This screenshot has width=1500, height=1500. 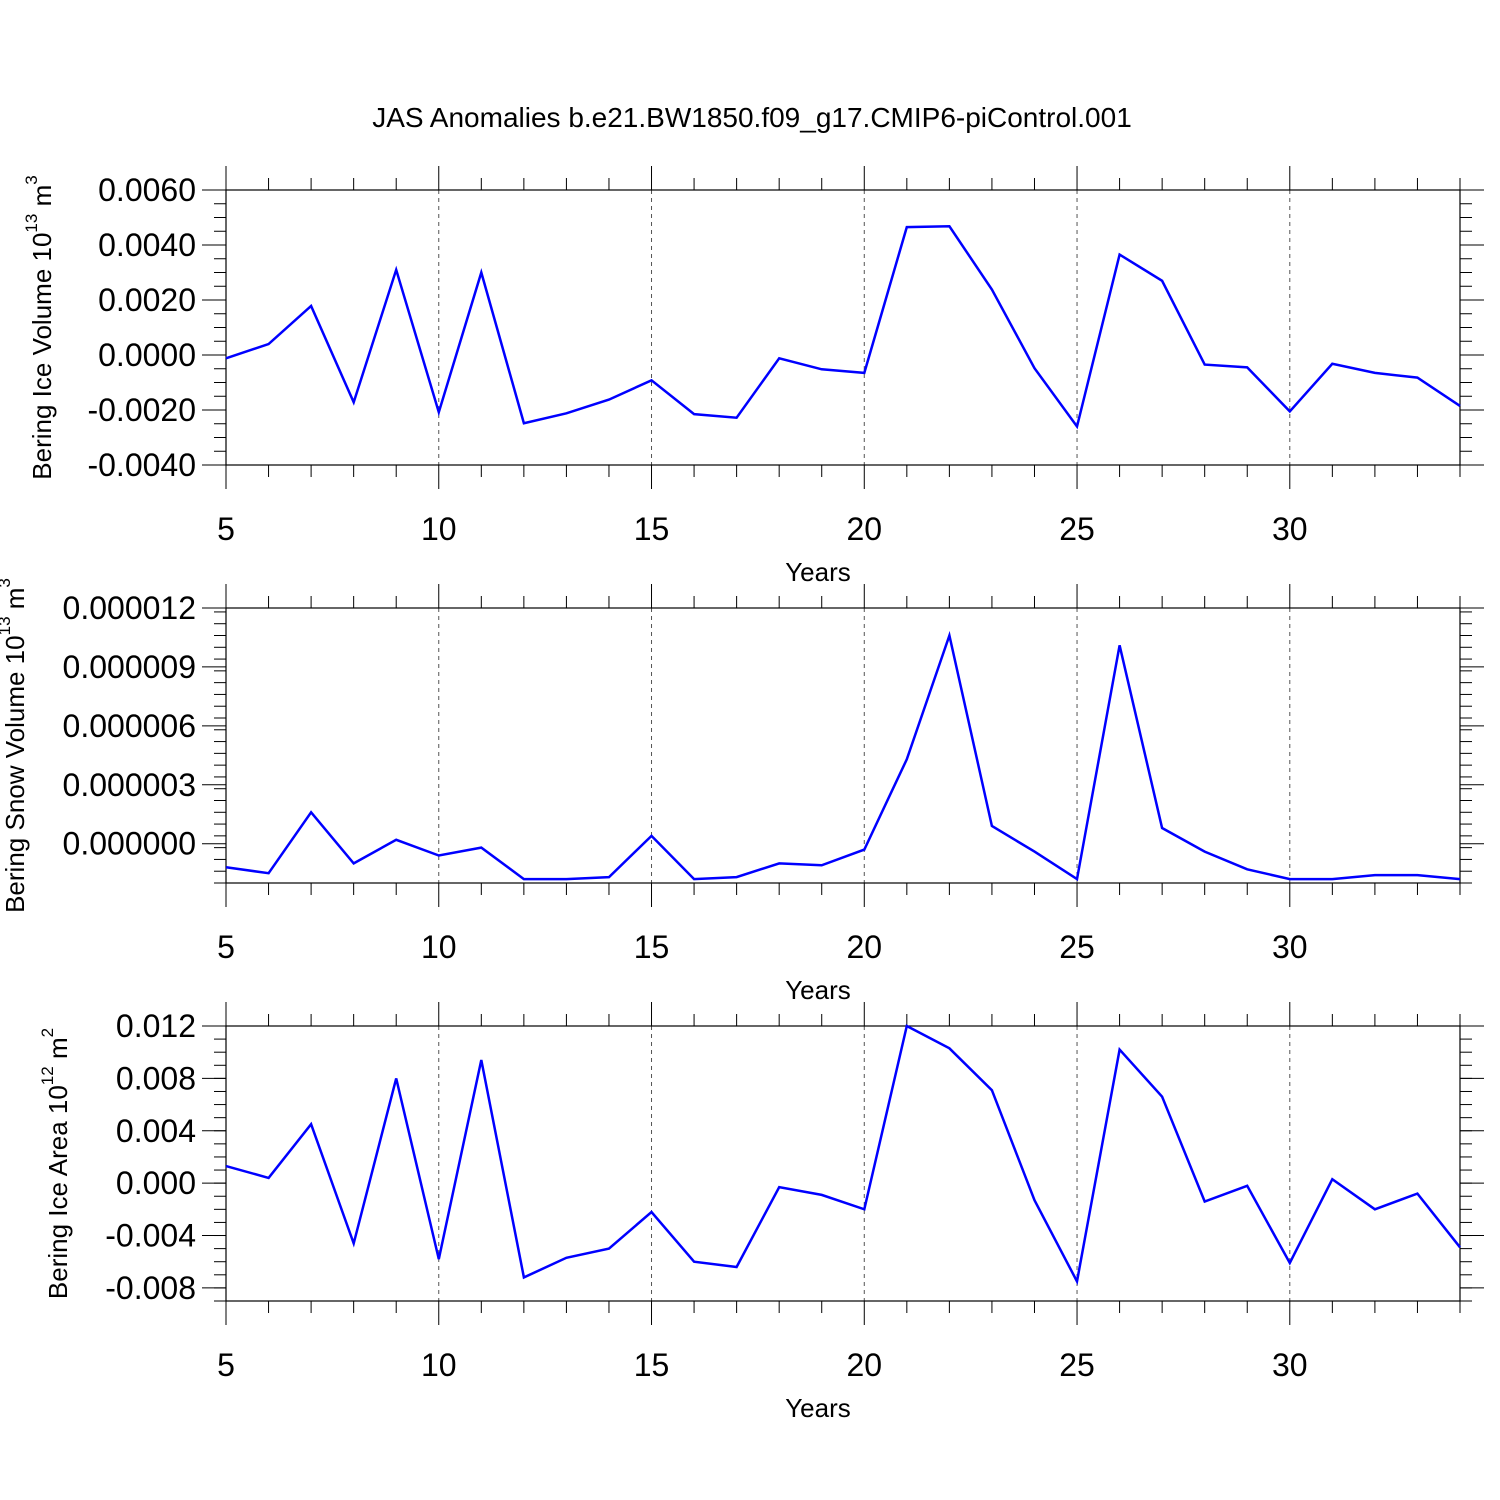 I want to click on y-axis-title-text: Bering Ice Volume 10, so click(x=42, y=356).